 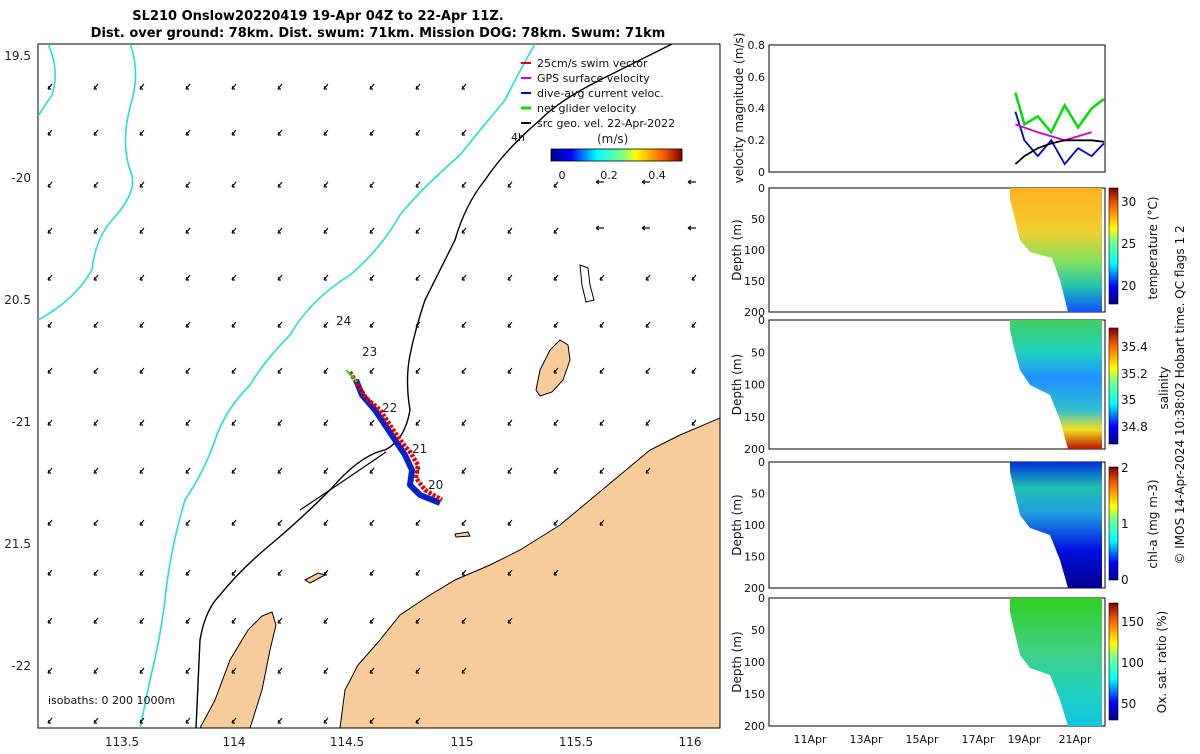 I want to click on svg-text: 1, so click(x=1125, y=524).